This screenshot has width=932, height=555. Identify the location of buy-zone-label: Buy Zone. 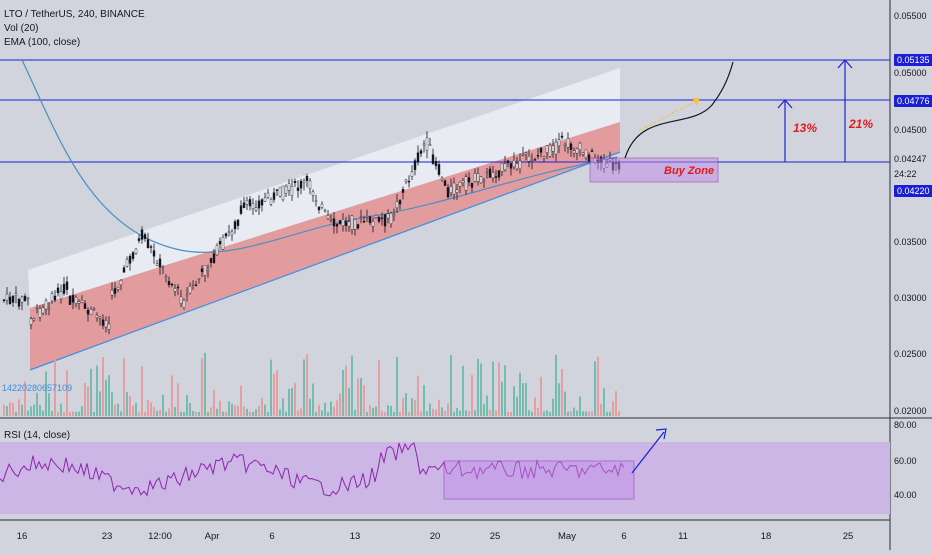
(689, 171).